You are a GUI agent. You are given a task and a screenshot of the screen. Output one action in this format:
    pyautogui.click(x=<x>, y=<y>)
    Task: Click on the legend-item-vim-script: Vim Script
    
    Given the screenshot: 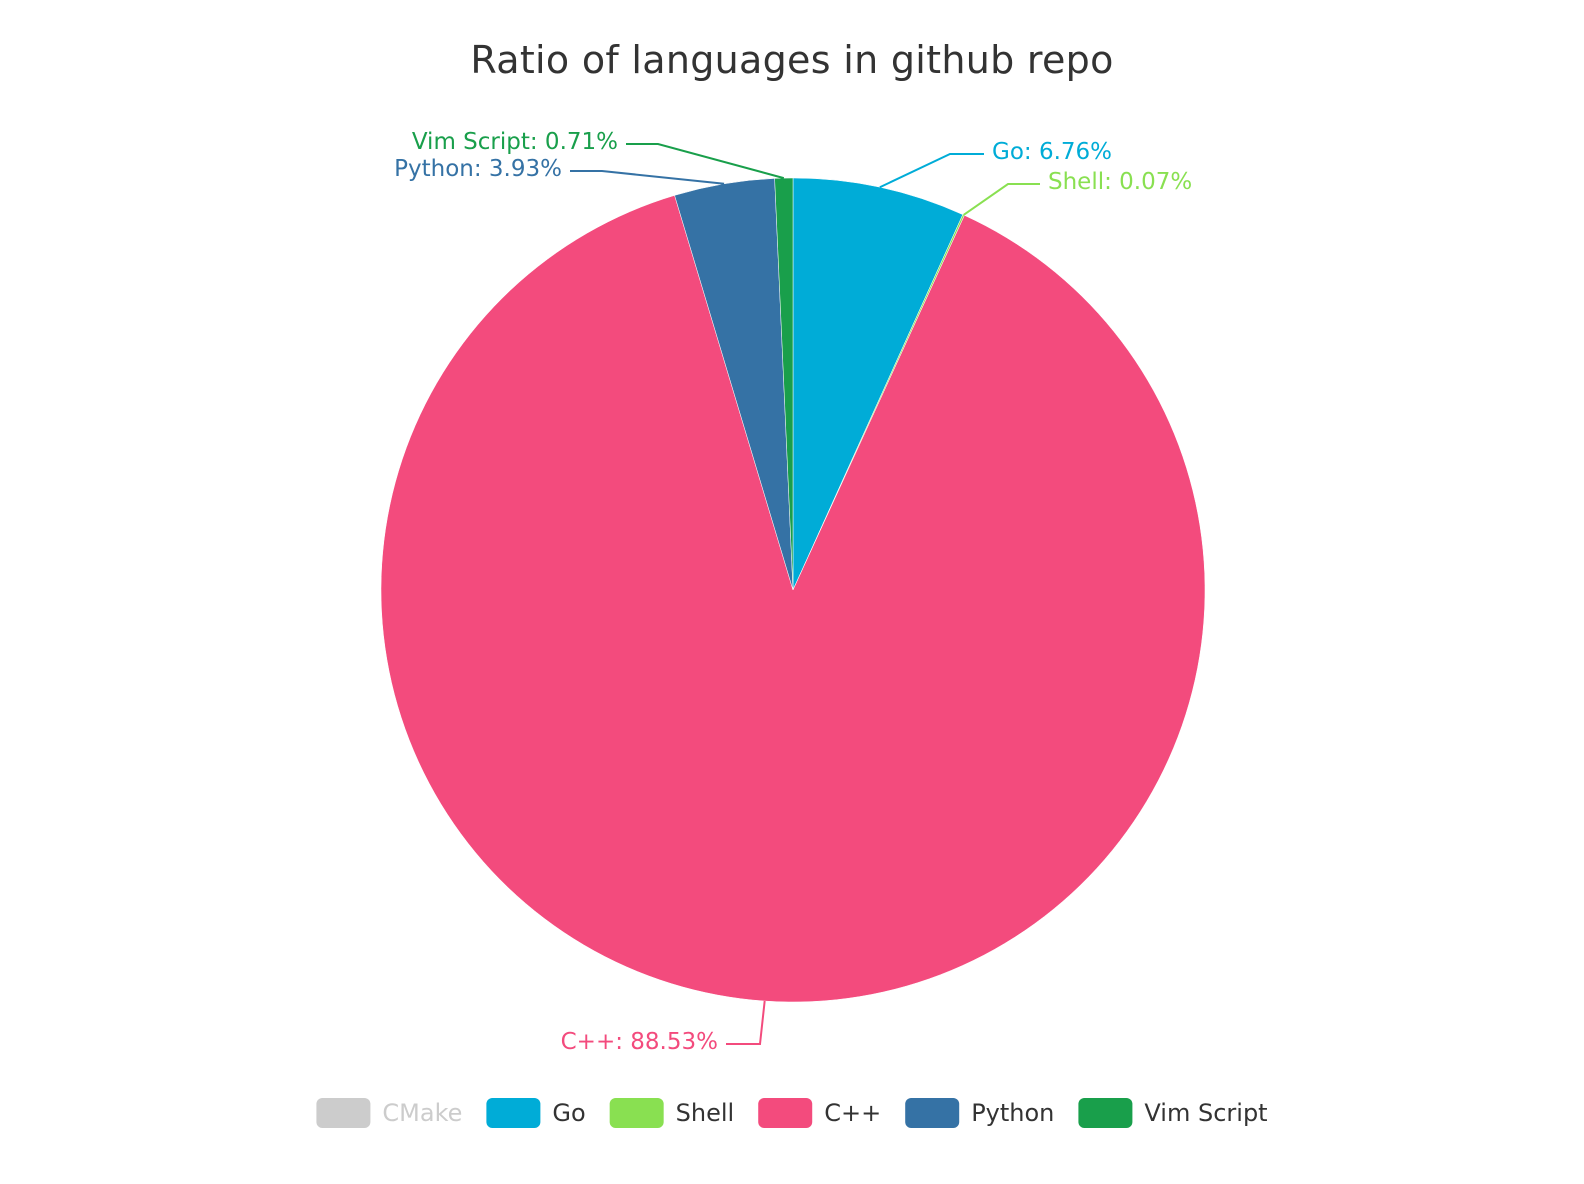 What is the action you would take?
    pyautogui.click(x=1173, y=1113)
    